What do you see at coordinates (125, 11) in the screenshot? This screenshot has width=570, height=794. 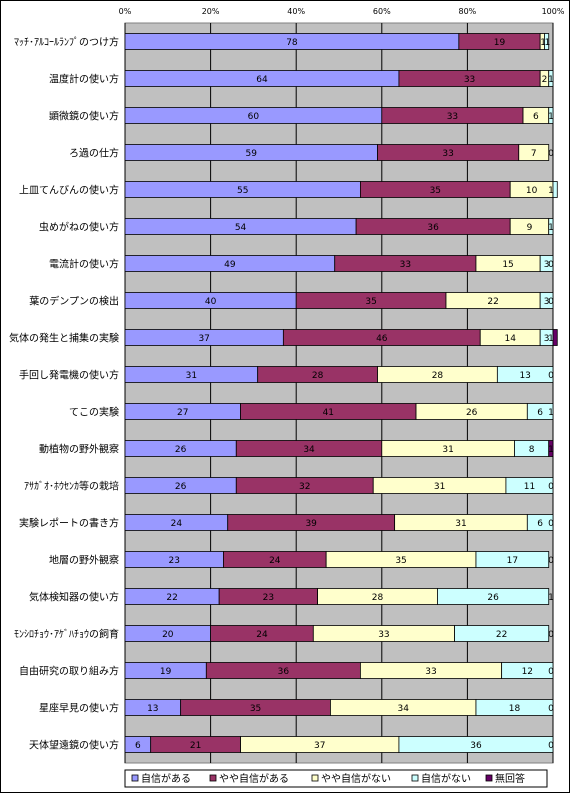 I see `x-tick-label: 0%` at bounding box center [125, 11].